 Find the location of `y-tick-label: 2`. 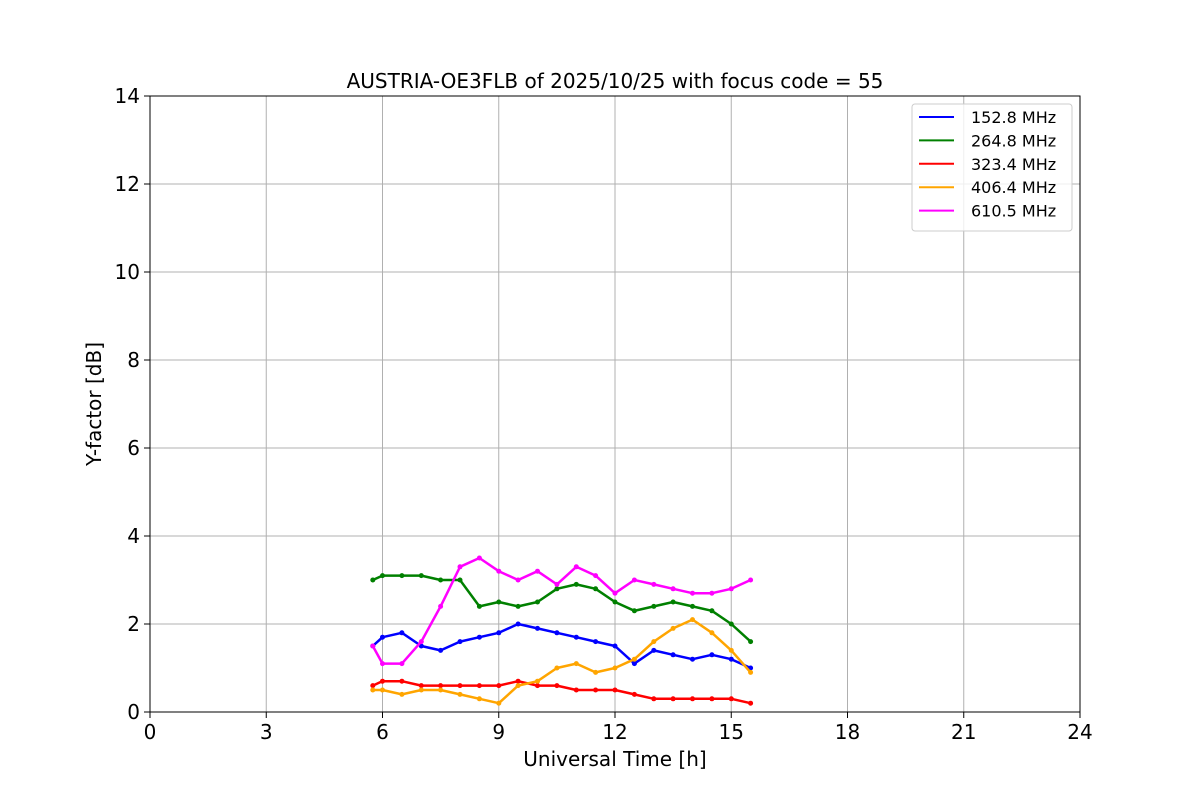

y-tick-label: 2 is located at coordinates (133, 624).